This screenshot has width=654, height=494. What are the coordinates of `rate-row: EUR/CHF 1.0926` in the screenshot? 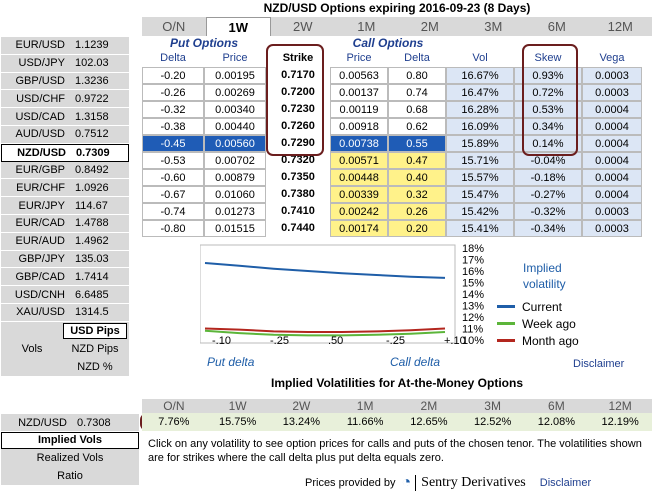 It's located at (65, 188).